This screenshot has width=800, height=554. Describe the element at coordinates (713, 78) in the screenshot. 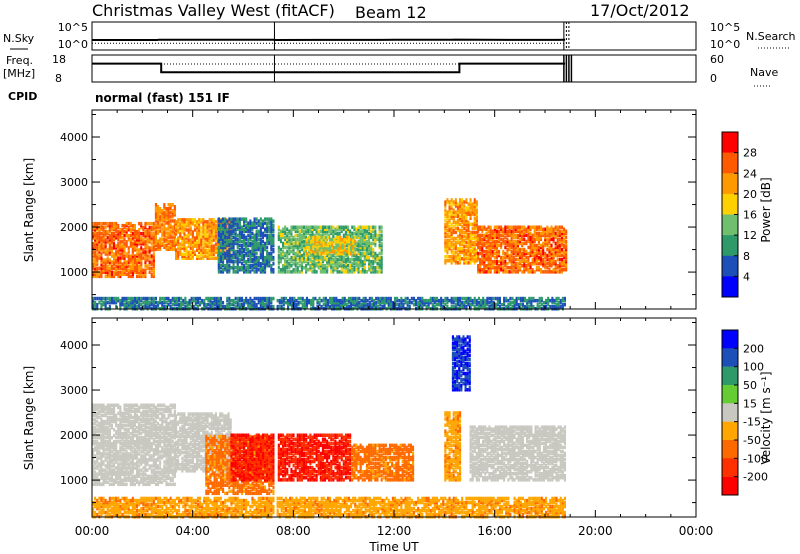

I see `nave-tick-bottom: 0` at that location.